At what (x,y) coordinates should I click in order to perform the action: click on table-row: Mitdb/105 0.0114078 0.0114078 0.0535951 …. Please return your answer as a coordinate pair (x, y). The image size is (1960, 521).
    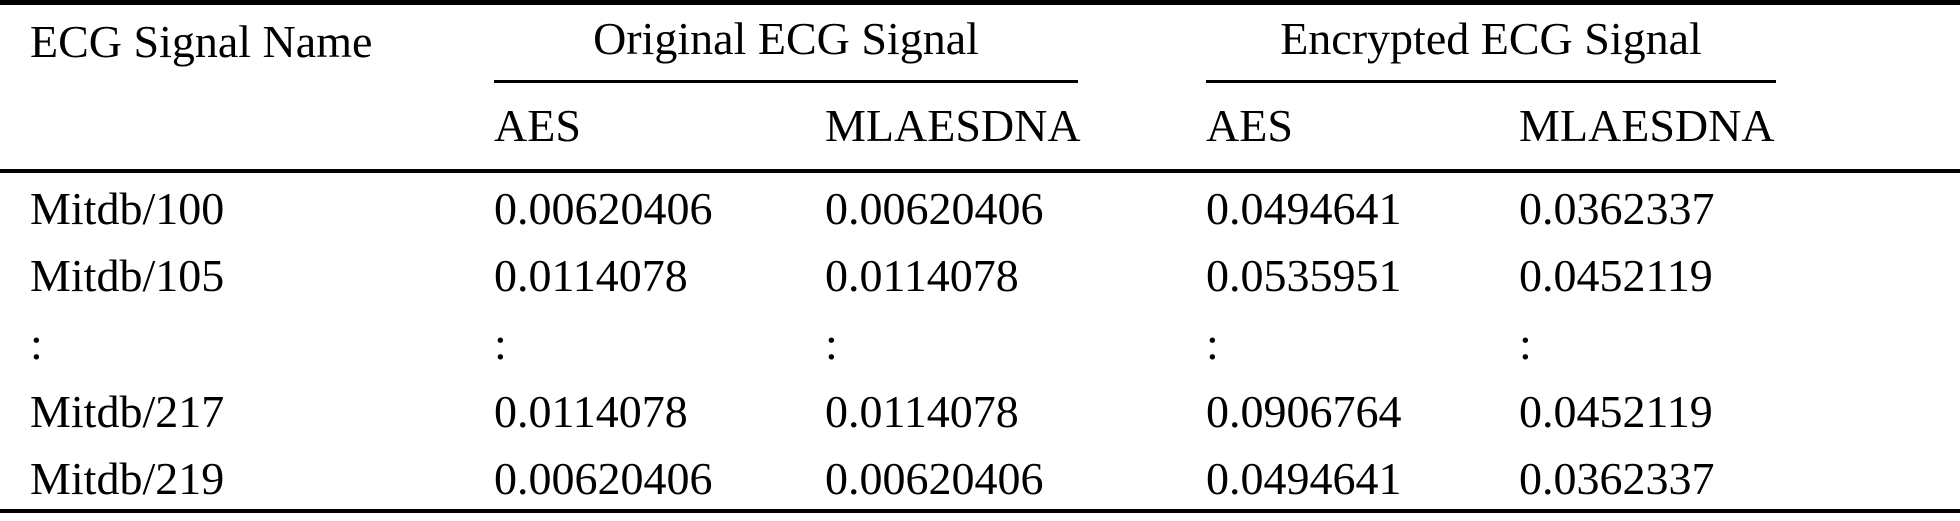
    Looking at the image, I should click on (980, 273).